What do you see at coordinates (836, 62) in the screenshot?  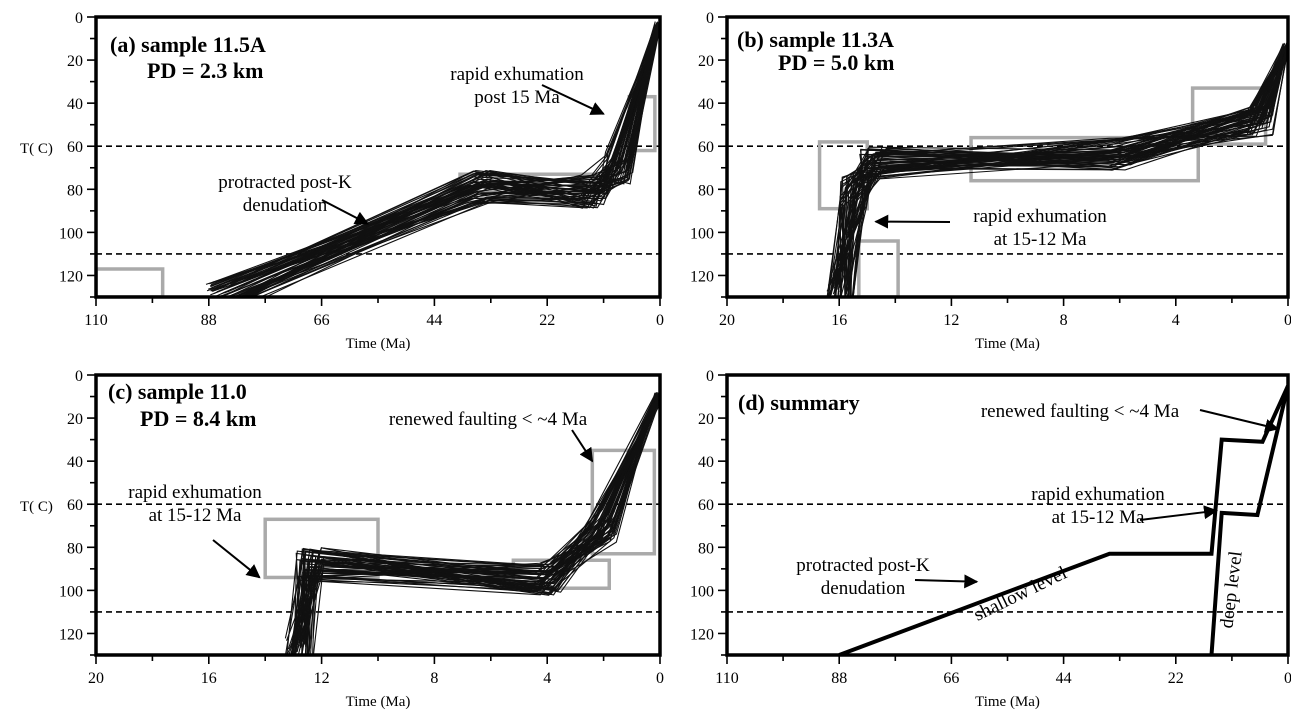 I see `panel-subtitle: PD = 5.0 km` at bounding box center [836, 62].